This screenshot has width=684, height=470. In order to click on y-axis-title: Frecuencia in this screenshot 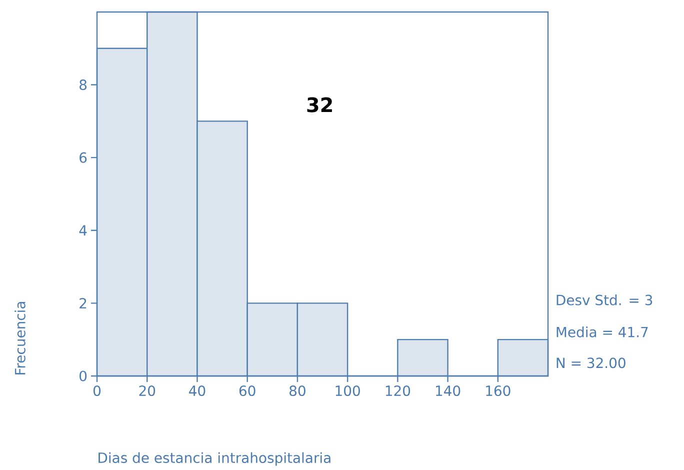, I will do `click(20, 338)`.